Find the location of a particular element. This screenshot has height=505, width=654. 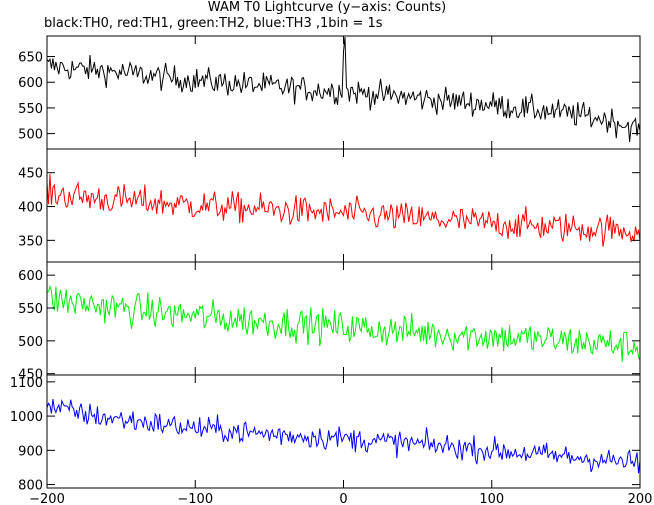

y-tick-label: 800 is located at coordinates (30, 486).